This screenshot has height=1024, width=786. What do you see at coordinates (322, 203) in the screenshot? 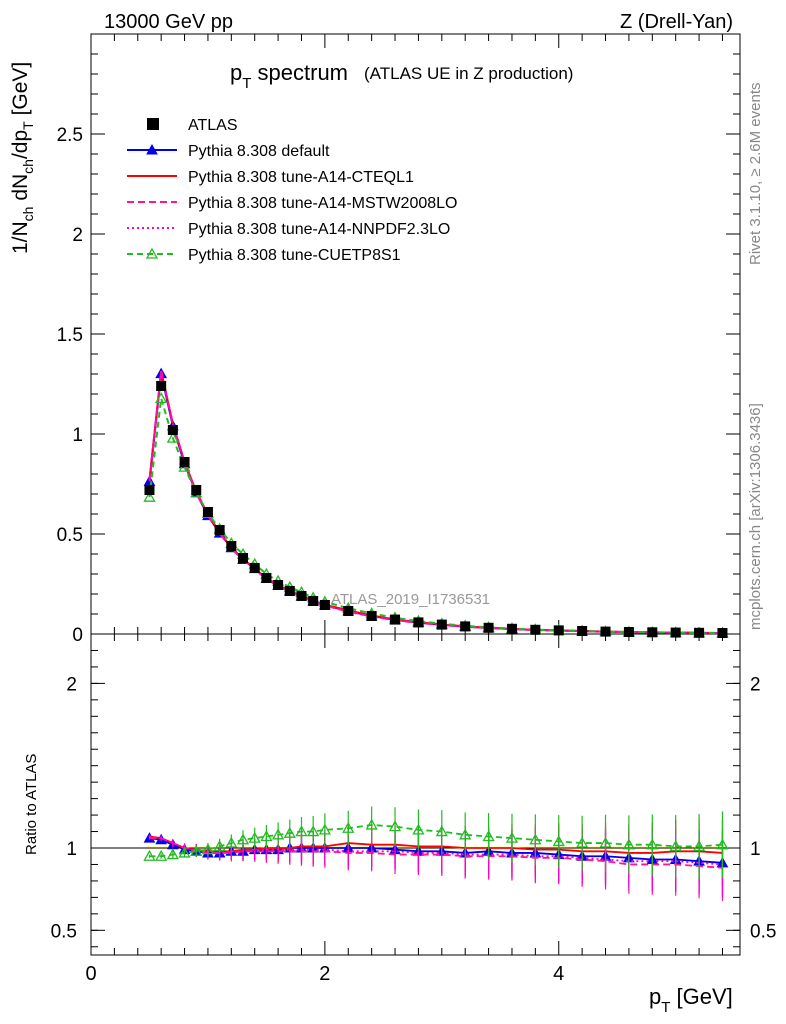
I see `legend-label: Pythia 8.308 tune-A14-MSTW2008LO` at bounding box center [322, 203].